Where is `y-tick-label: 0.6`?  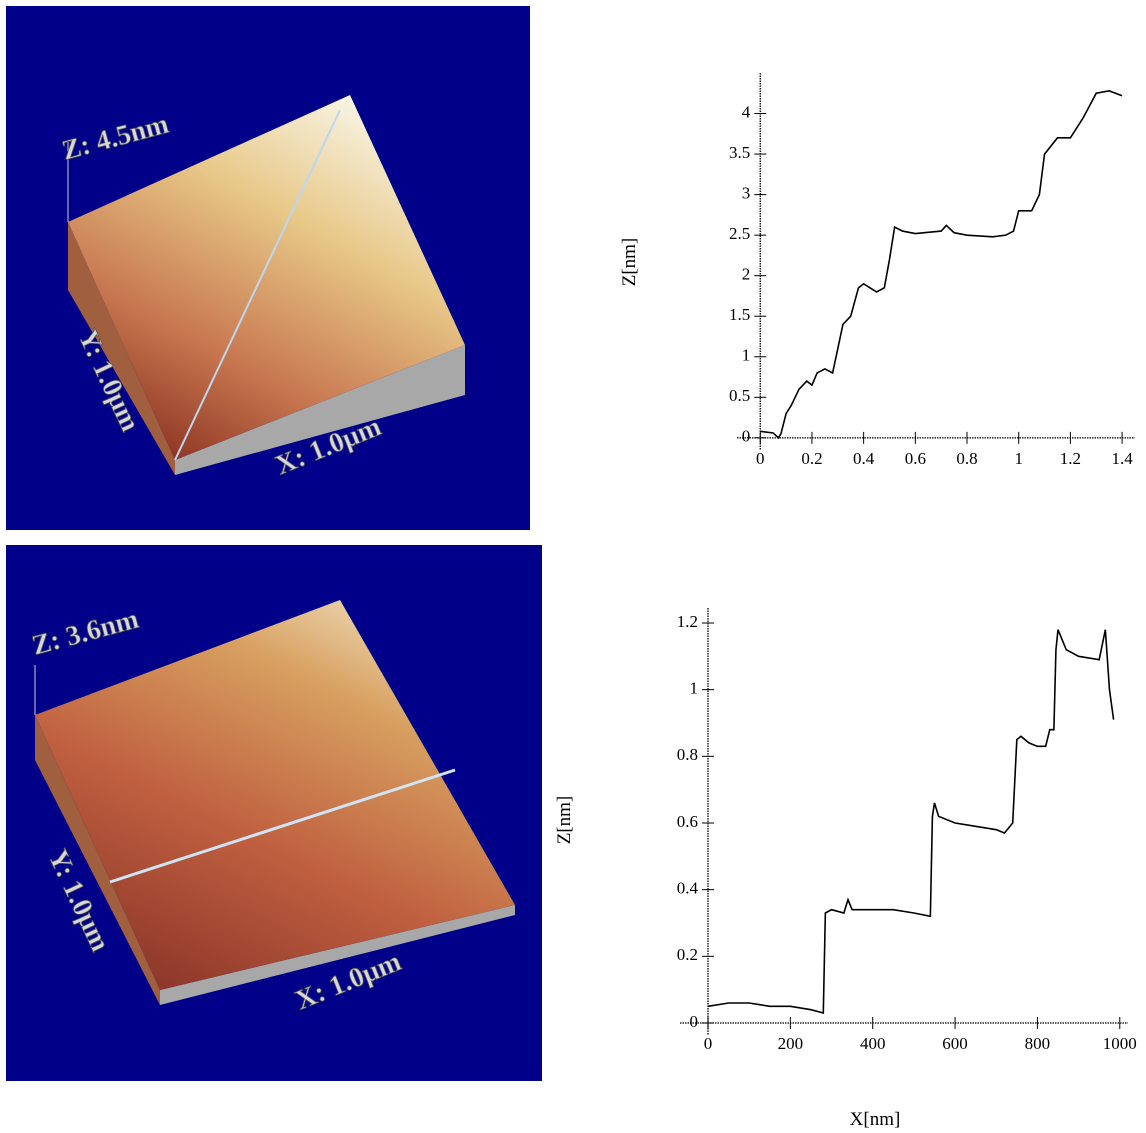
y-tick-label: 0.6 is located at coordinates (687, 821).